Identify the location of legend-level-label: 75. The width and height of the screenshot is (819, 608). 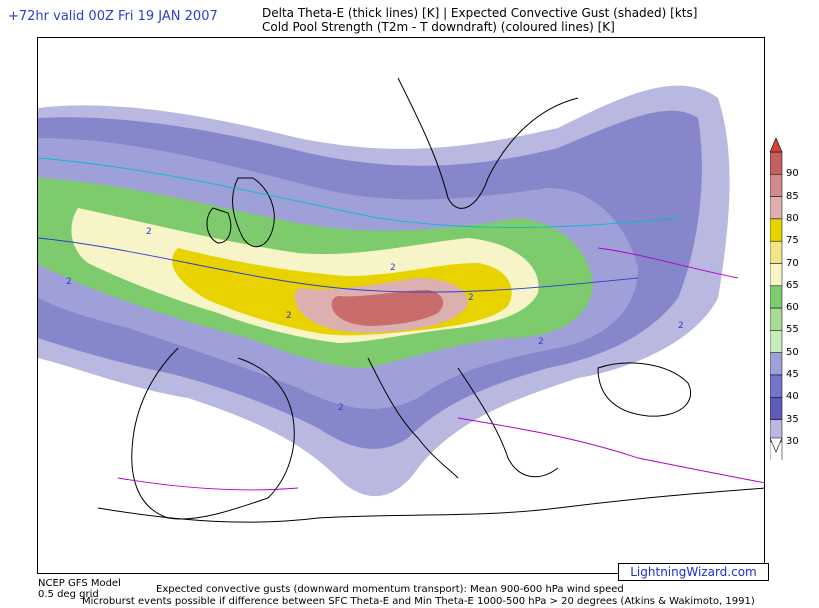
(792, 241).